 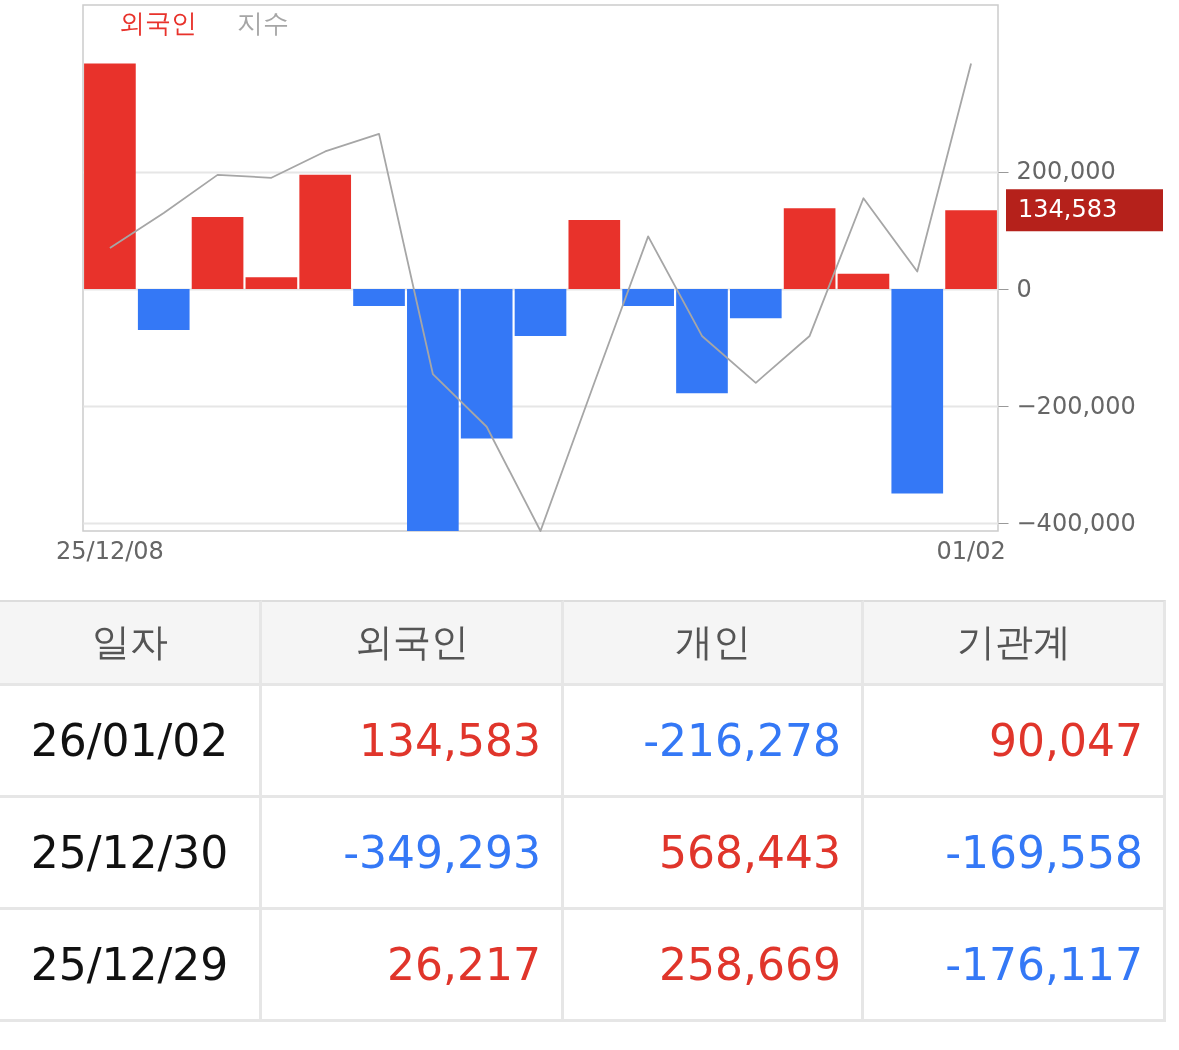 I want to click on text: 외국인, so click(x=413, y=643).